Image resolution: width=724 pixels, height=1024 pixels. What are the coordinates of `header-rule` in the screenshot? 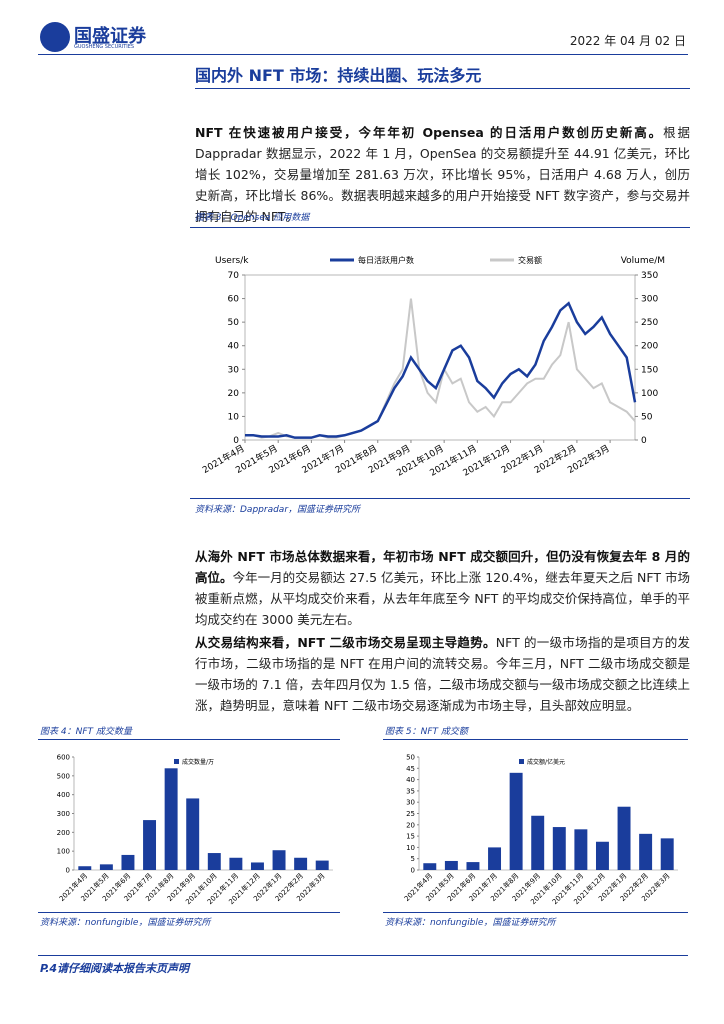 It's located at (363, 54).